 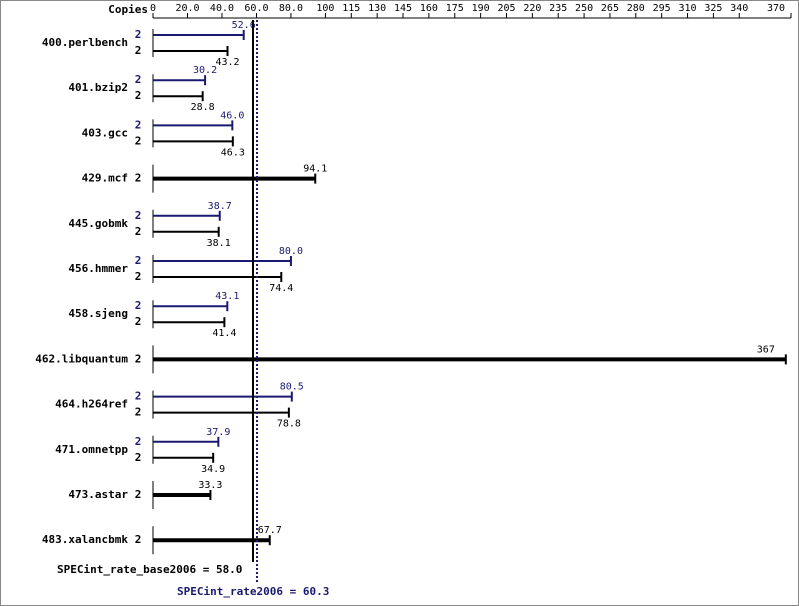 I want to click on value-label: 33.3, so click(x=210, y=485).